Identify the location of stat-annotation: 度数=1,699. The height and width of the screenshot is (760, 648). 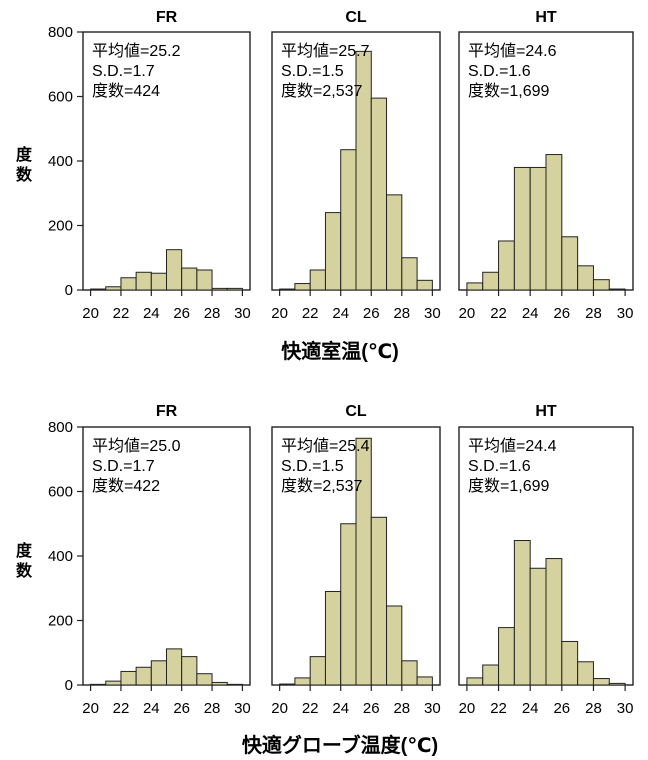
(508, 486).